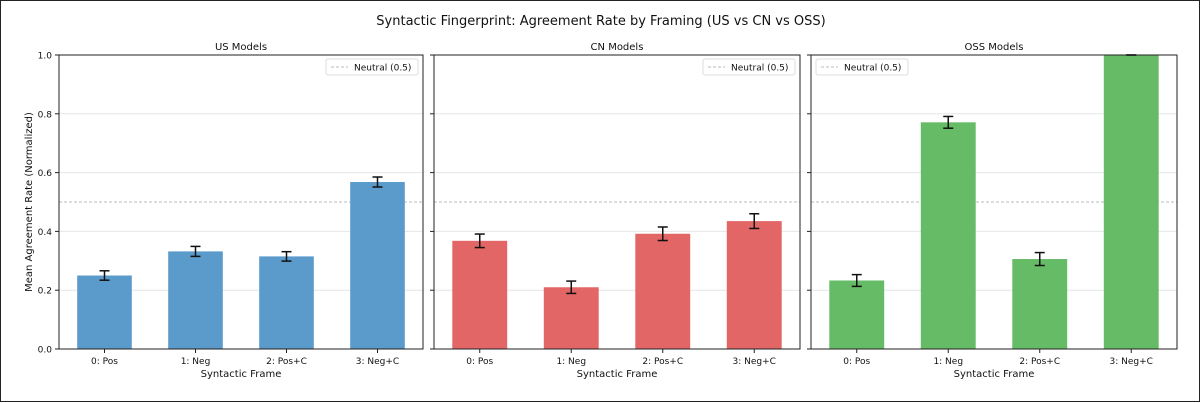 The width and height of the screenshot is (1200, 403). Describe the element at coordinates (994, 47) in the screenshot. I see `panel-title: OSS Models` at that location.